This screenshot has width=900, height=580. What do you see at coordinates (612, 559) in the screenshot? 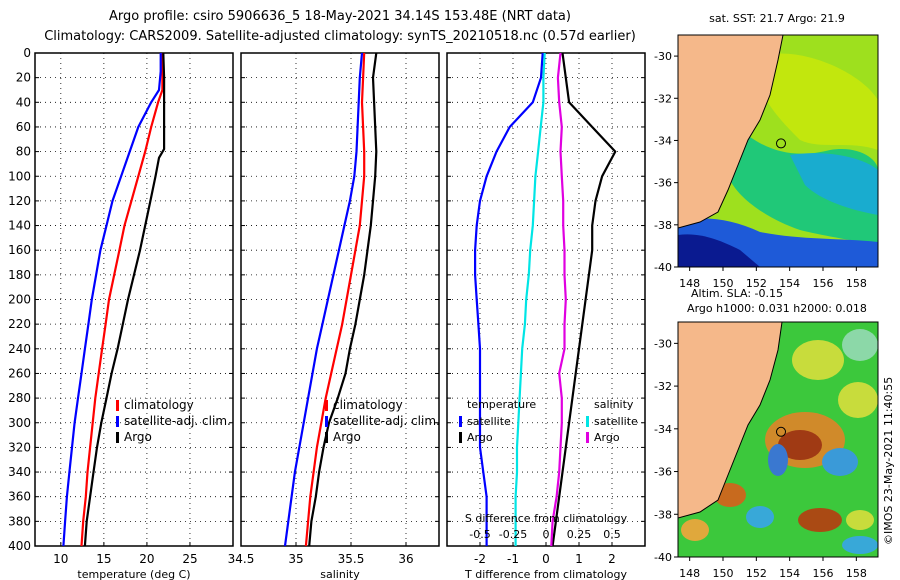
I see `x-tick-label: 2` at bounding box center [612, 559].